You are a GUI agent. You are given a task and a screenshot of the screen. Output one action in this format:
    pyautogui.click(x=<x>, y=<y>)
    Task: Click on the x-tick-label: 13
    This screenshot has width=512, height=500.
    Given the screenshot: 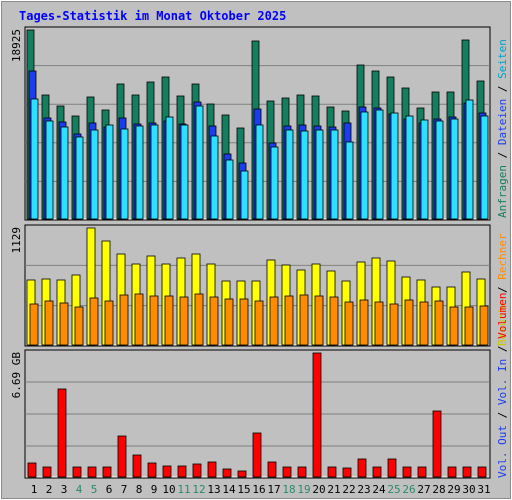 What is the action you would take?
    pyautogui.click(x=213, y=489)
    